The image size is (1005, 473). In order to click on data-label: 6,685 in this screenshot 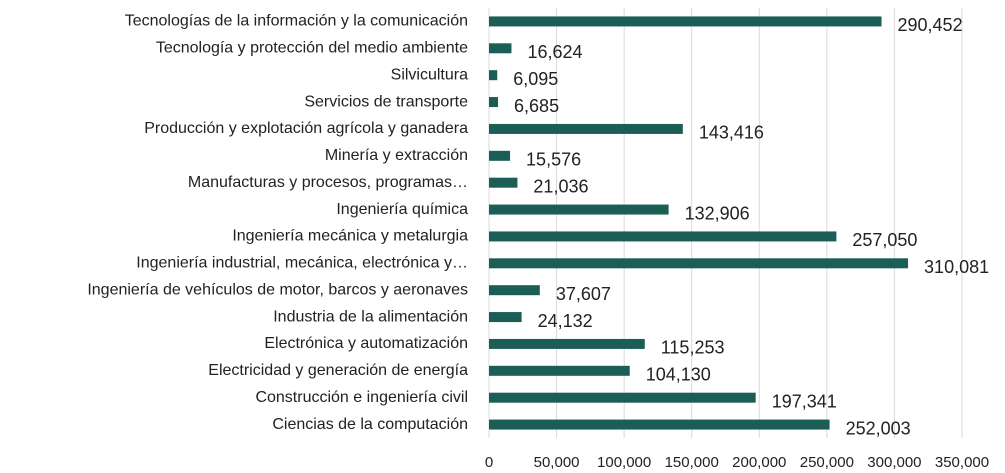, I will do `click(536, 106)`.